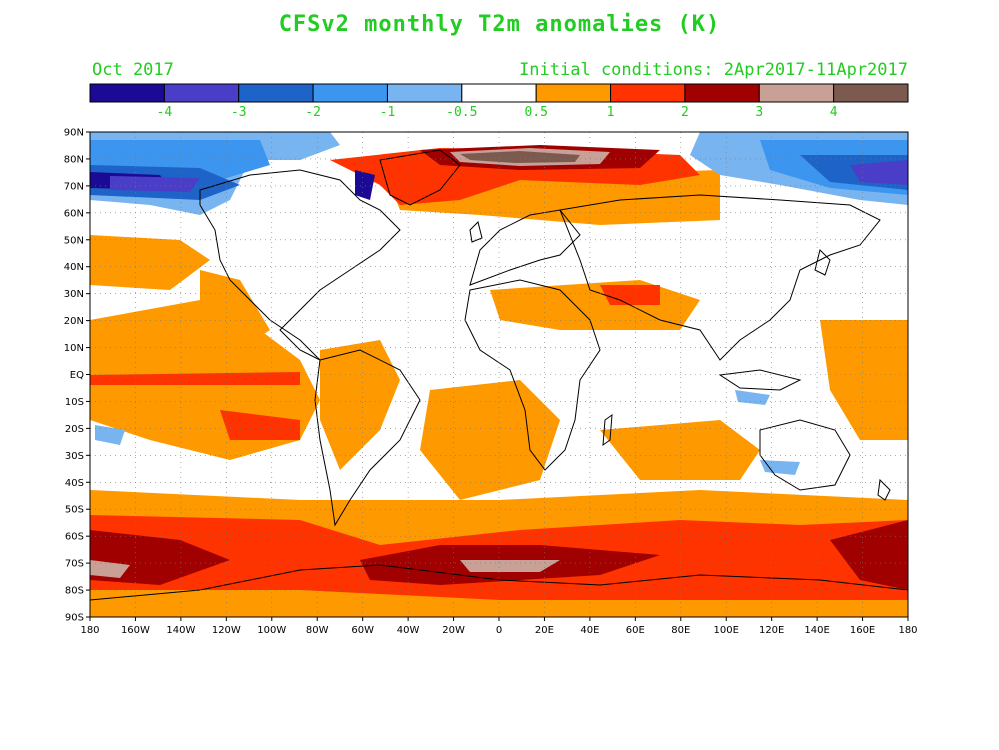 The height and width of the screenshot is (750, 999). What do you see at coordinates (74, 483) in the screenshot?
I see `lat-tick-label: 40S` at bounding box center [74, 483].